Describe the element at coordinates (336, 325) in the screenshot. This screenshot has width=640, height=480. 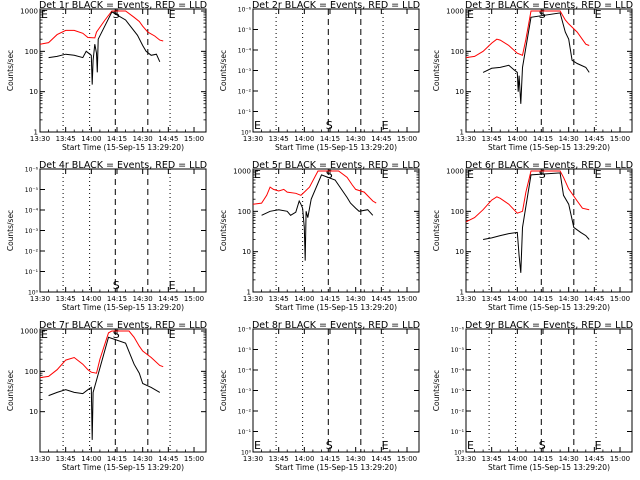
I see `panel-title: Det 8r BLACK = Events, RED = LLD` at that location.